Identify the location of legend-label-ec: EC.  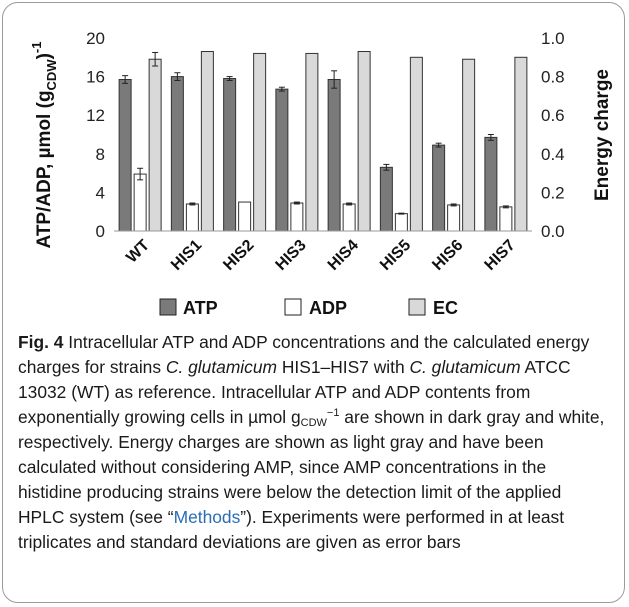
(445, 308).